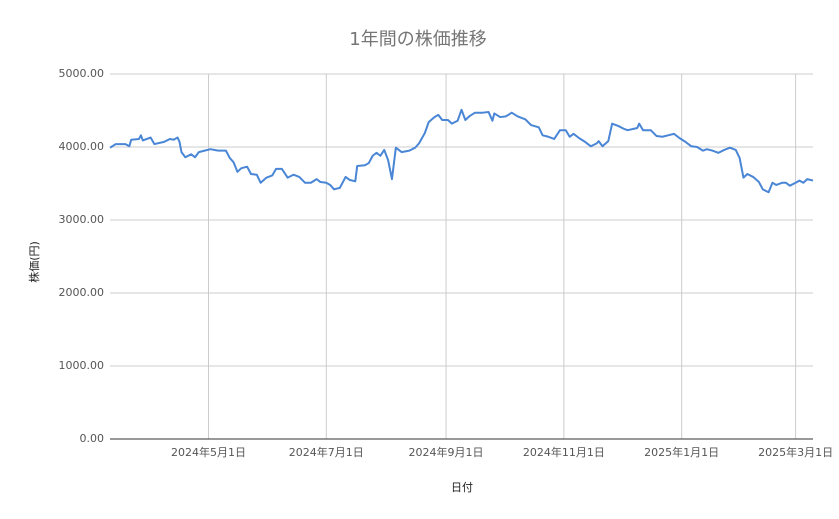 This screenshot has height=519, width=839. What do you see at coordinates (462, 487) in the screenshot?
I see `x-axis-title: 日付` at bounding box center [462, 487].